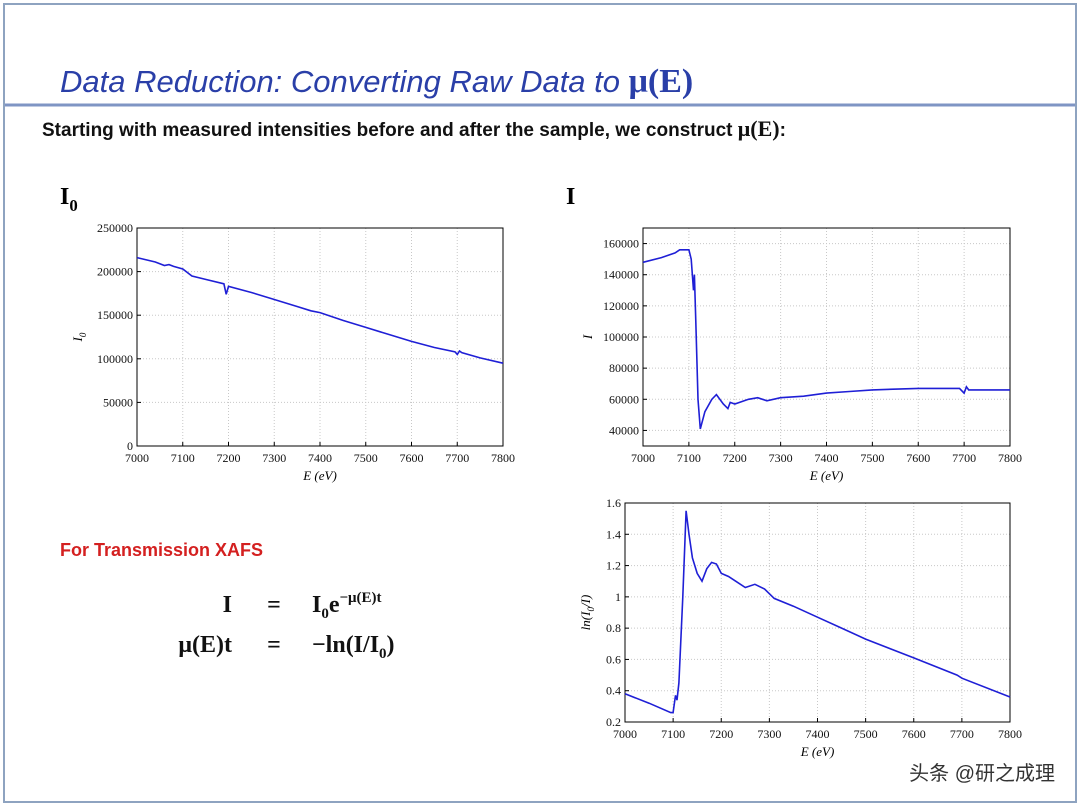 This screenshot has width=1080, height=810. I want to click on y-tick-label: 140000, so click(621, 275).